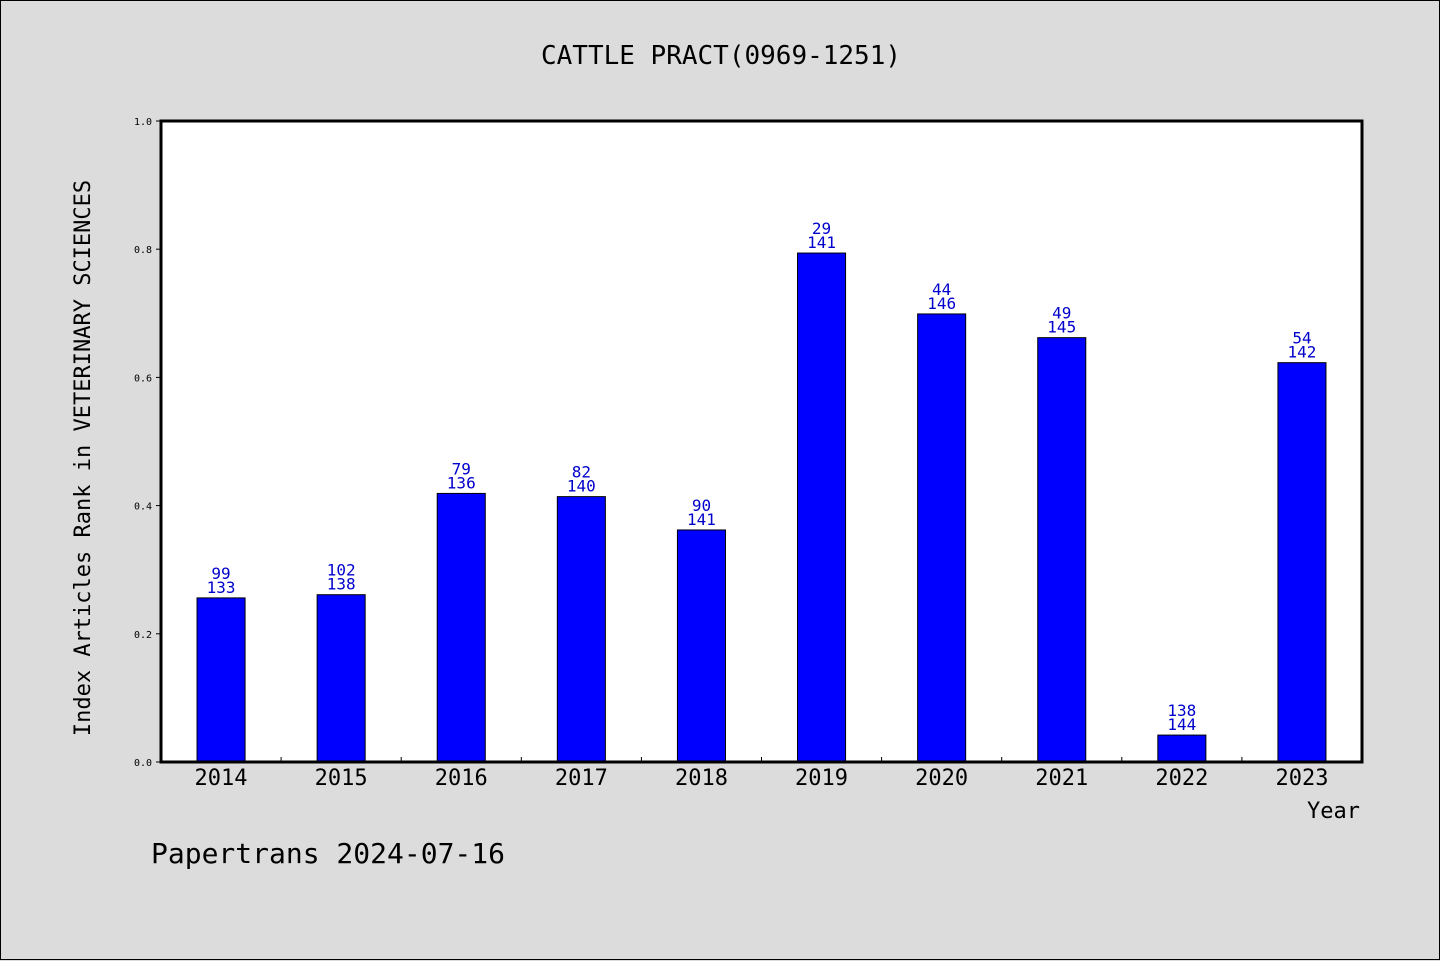 Image resolution: width=1440 pixels, height=961 pixels. Describe the element at coordinates (143, 635) in the screenshot. I see `y-tick-label: 0.2` at that location.